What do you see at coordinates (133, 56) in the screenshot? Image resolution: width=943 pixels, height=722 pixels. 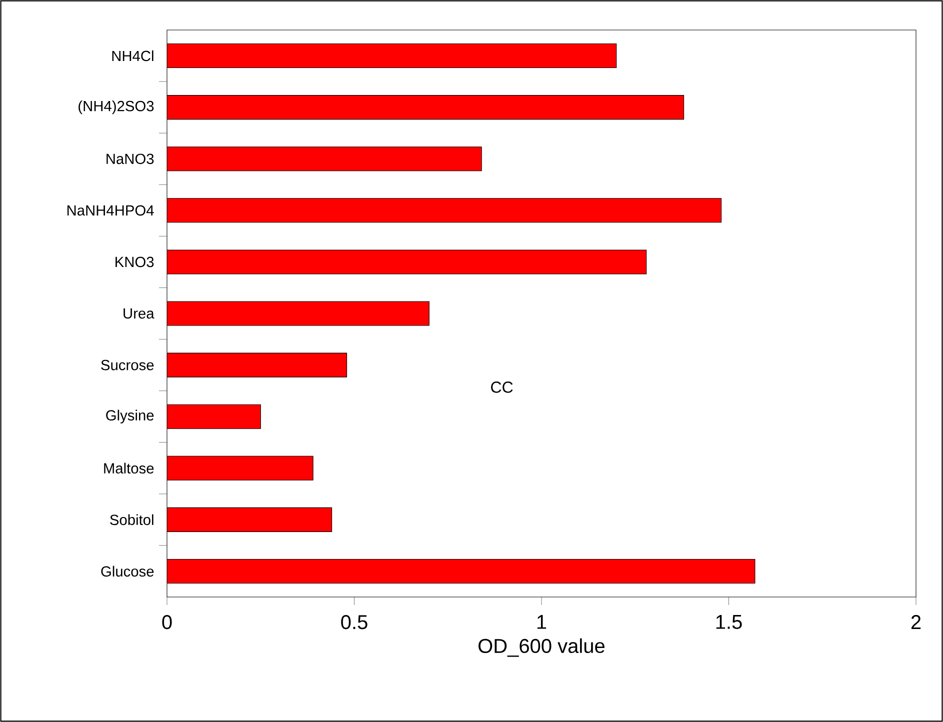 I see `y-tick-label: NH4Cl` at bounding box center [133, 56].